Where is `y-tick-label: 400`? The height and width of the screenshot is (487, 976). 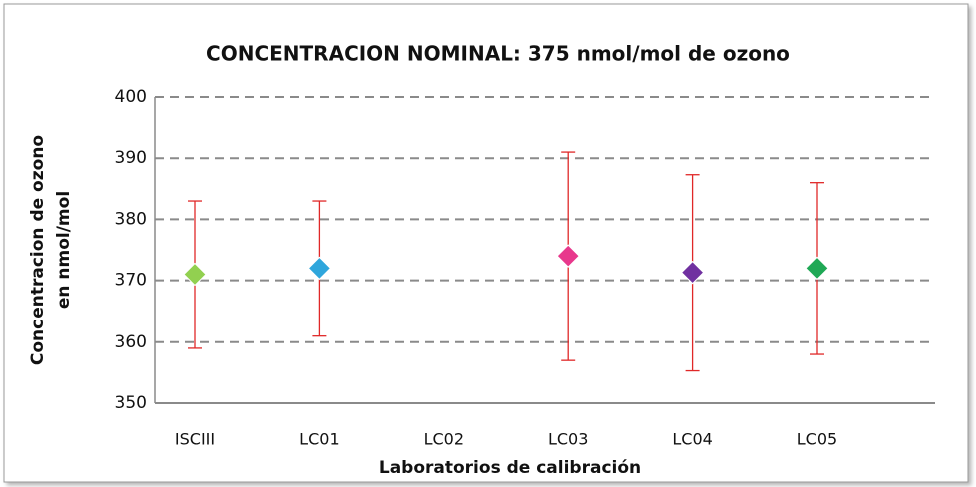 y-tick-label: 400 is located at coordinates (131, 97).